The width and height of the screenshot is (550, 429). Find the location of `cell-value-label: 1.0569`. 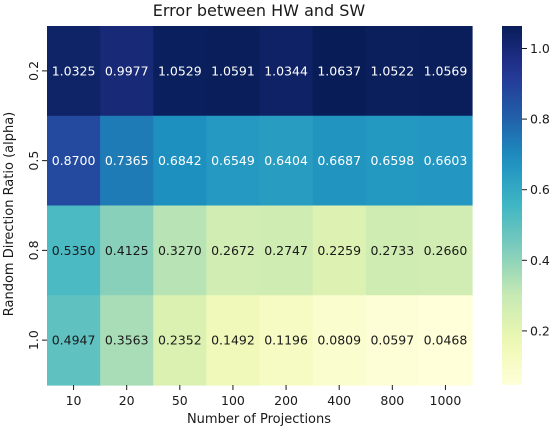

cell-value-label: 1.0569 is located at coordinates (446, 70).